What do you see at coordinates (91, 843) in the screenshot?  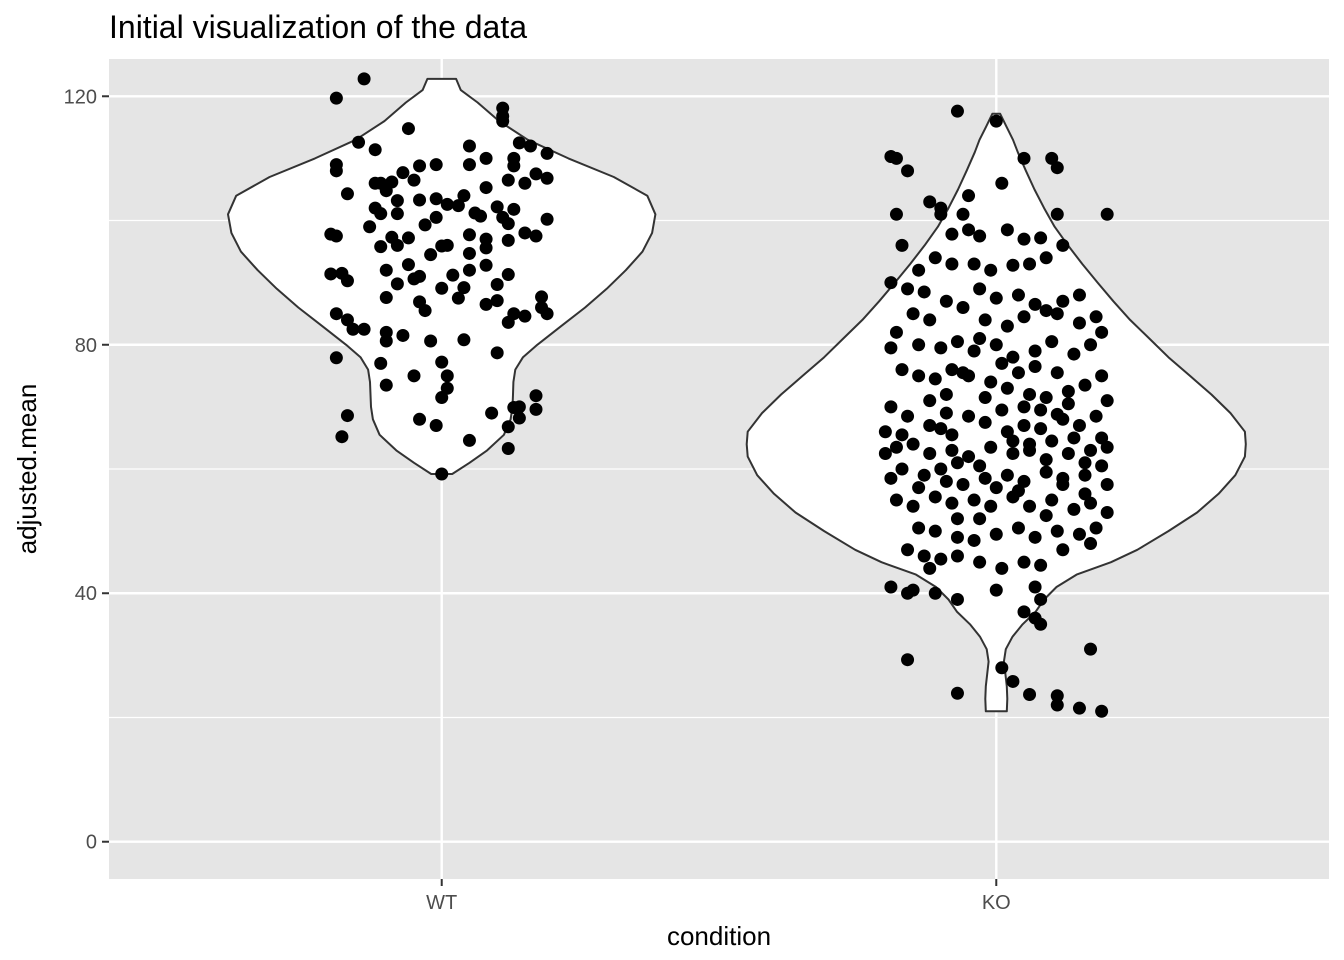 I see `y-tick-label: 0` at bounding box center [91, 843].